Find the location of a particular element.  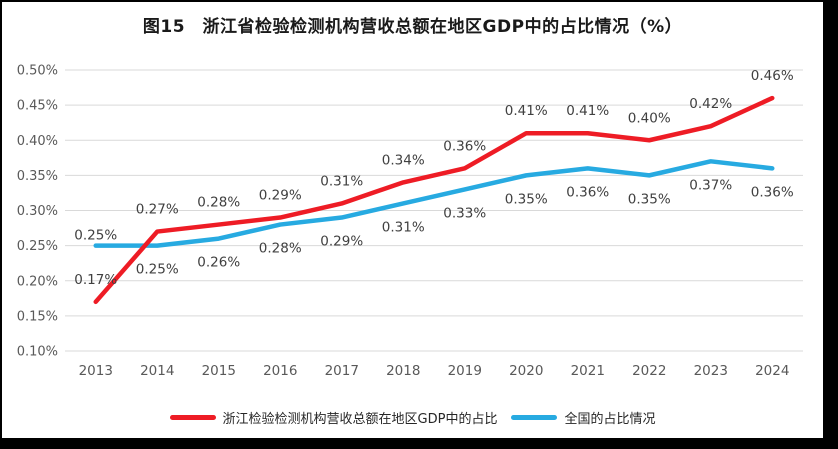

legend-line-swatch-blue is located at coordinates (534, 417).